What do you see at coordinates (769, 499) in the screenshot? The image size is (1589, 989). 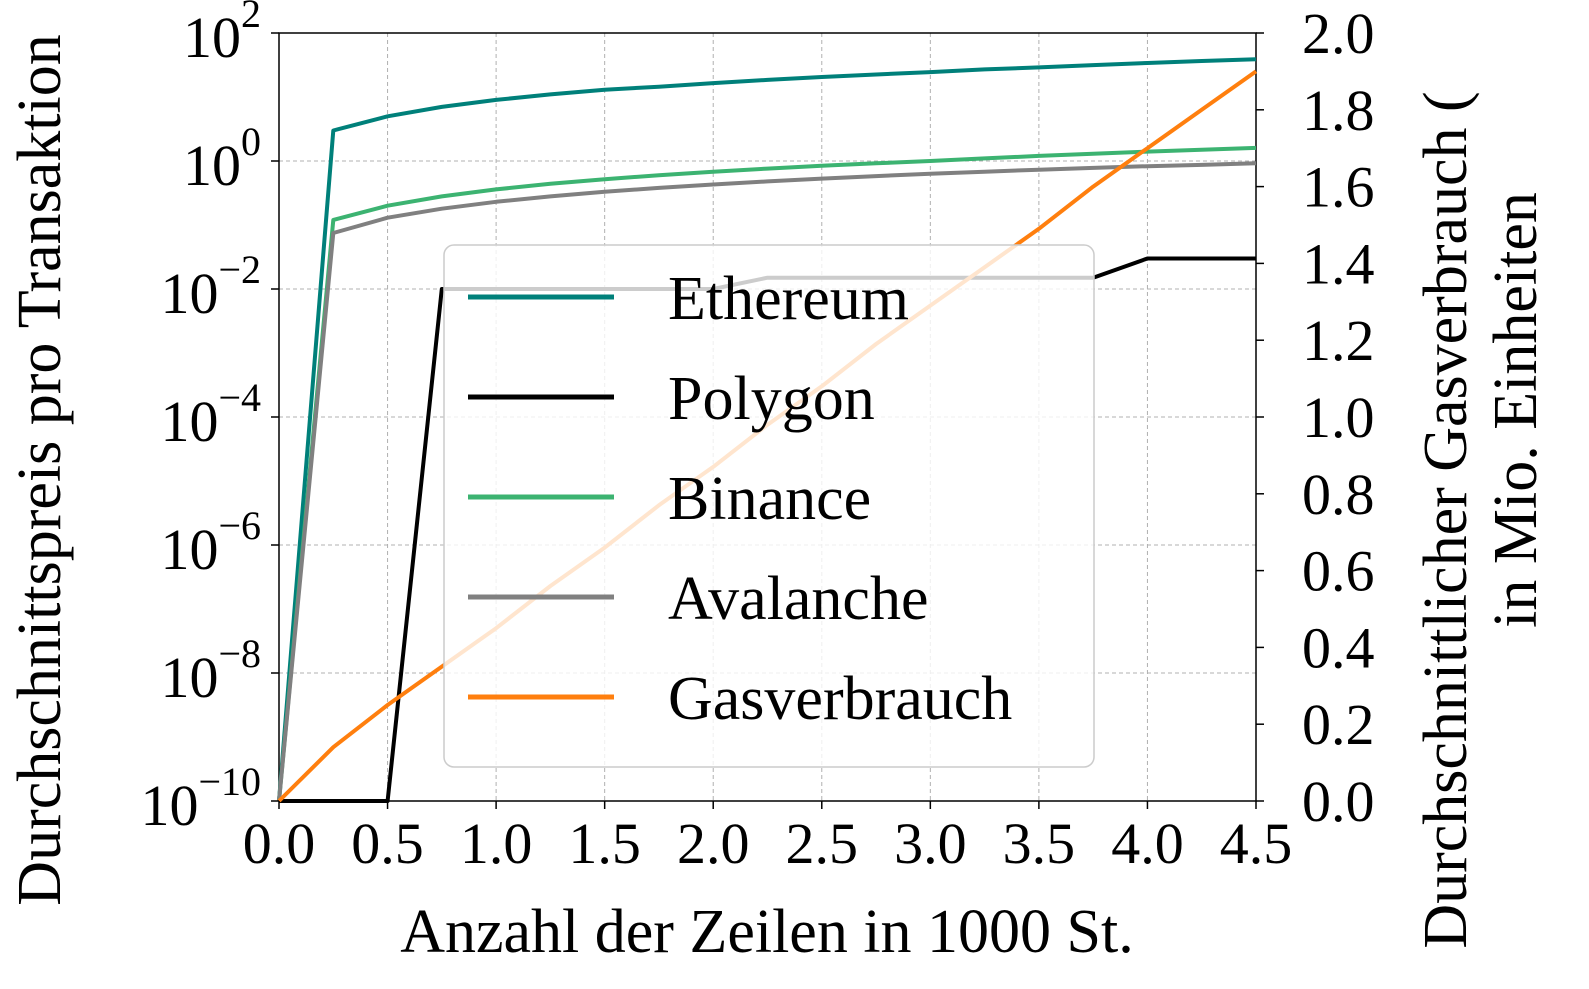 I see `legend-label: Binance` at bounding box center [769, 499].